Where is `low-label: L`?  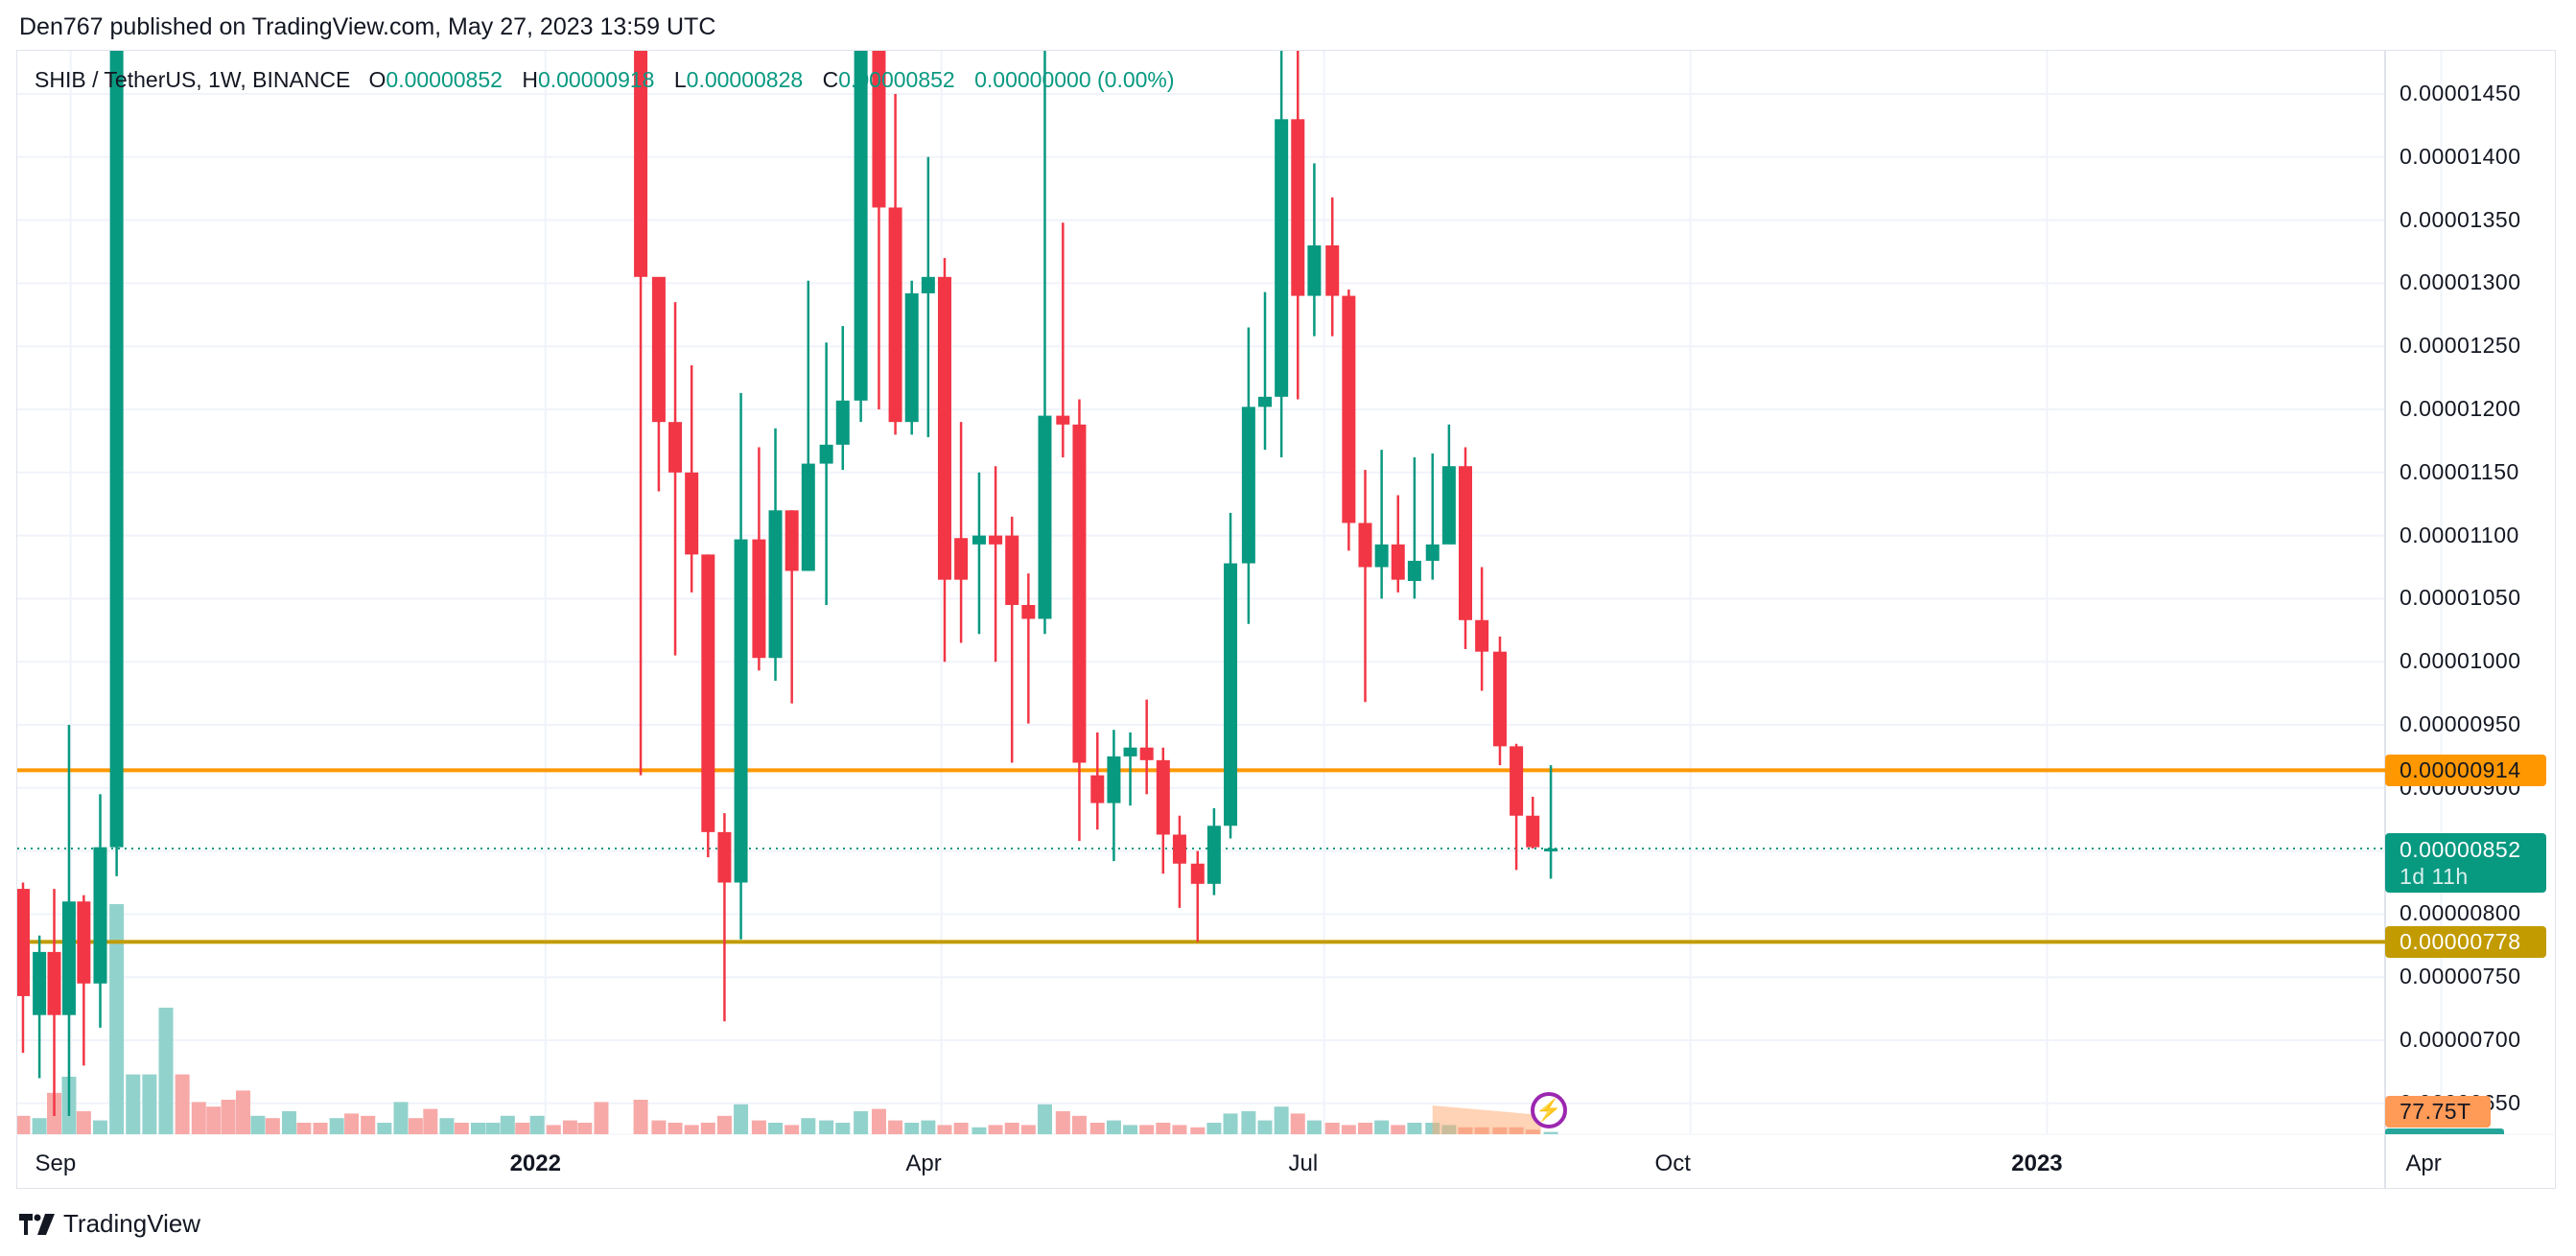
low-label: L is located at coordinates (680, 79).